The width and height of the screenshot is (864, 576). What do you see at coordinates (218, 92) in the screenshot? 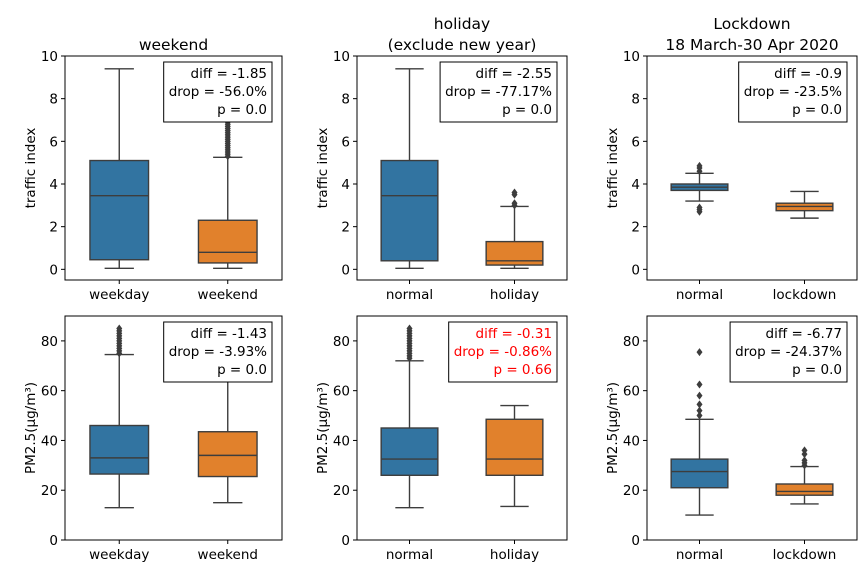
I see `annotation-line: drop = -56.0%` at bounding box center [218, 92].